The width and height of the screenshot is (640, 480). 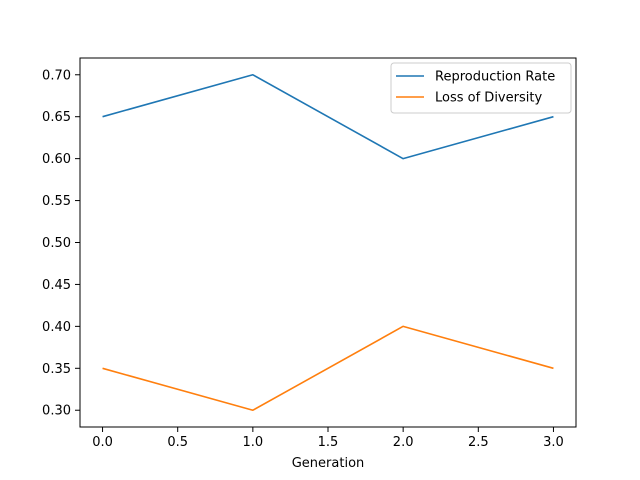 What do you see at coordinates (328, 442) in the screenshot?
I see `x-tick-label: 1.5` at bounding box center [328, 442].